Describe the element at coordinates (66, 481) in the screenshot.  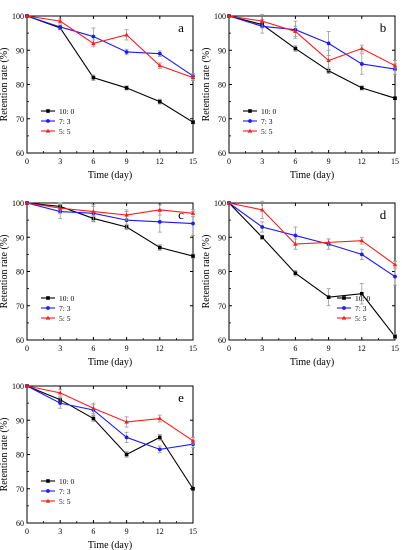
I see `legend-label: 10: 0` at that location.